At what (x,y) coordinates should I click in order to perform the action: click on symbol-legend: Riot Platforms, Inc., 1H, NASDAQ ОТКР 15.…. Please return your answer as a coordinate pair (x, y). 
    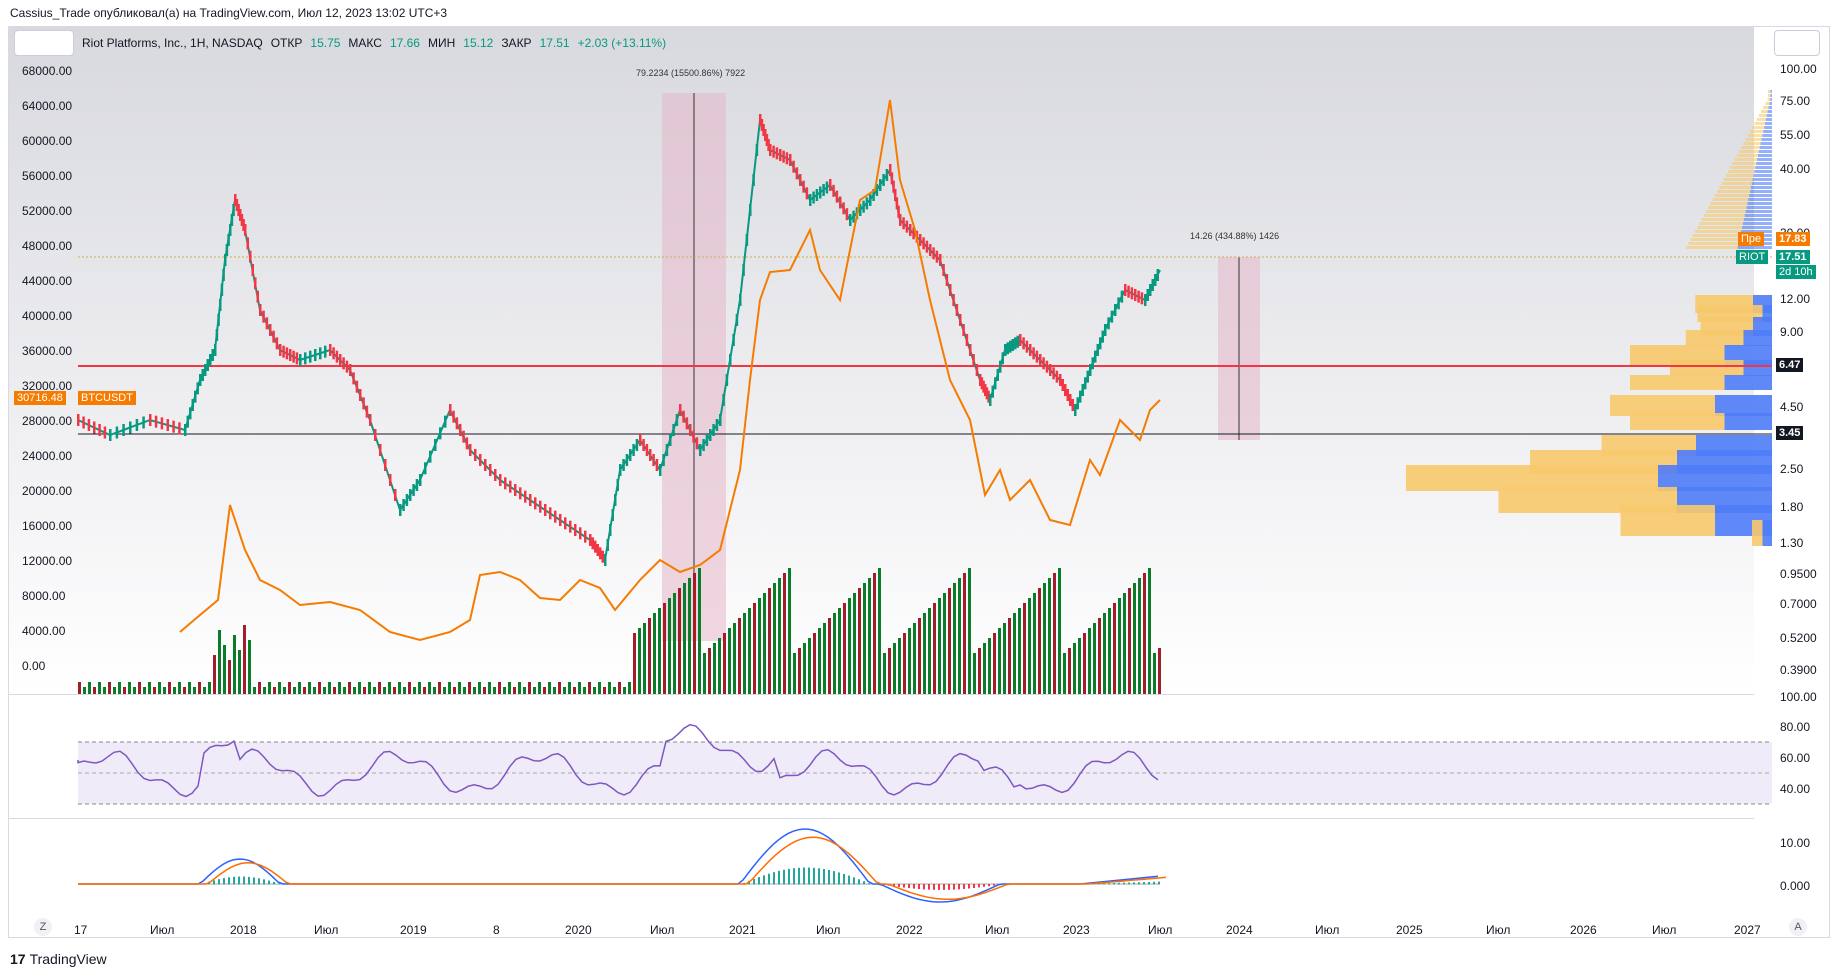
    Looking at the image, I should click on (340, 43).